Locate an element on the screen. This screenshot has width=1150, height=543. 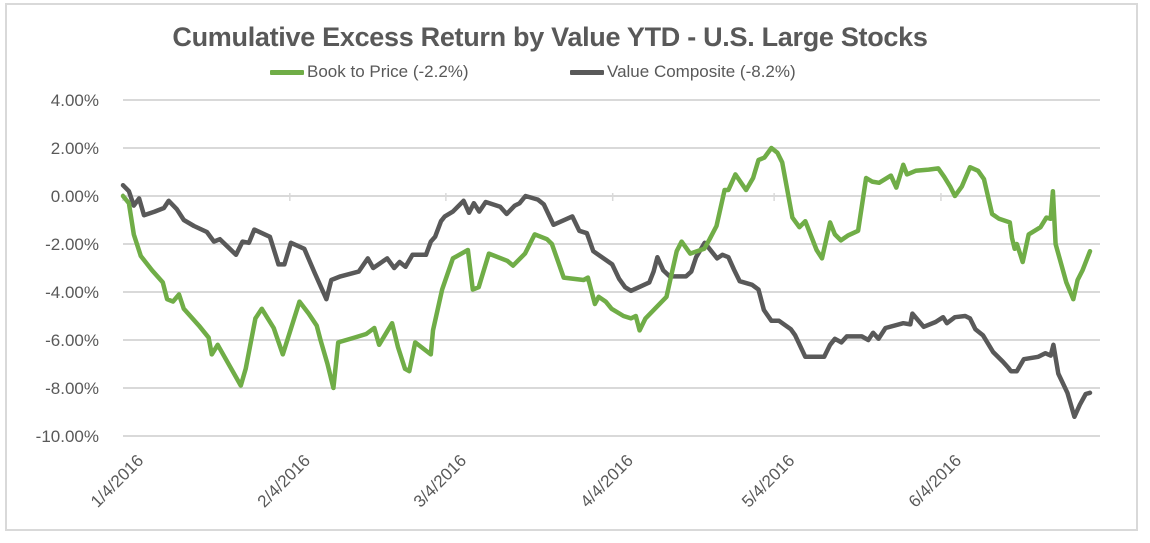
y-tick-label: -6.00% is located at coordinates (72, 340).